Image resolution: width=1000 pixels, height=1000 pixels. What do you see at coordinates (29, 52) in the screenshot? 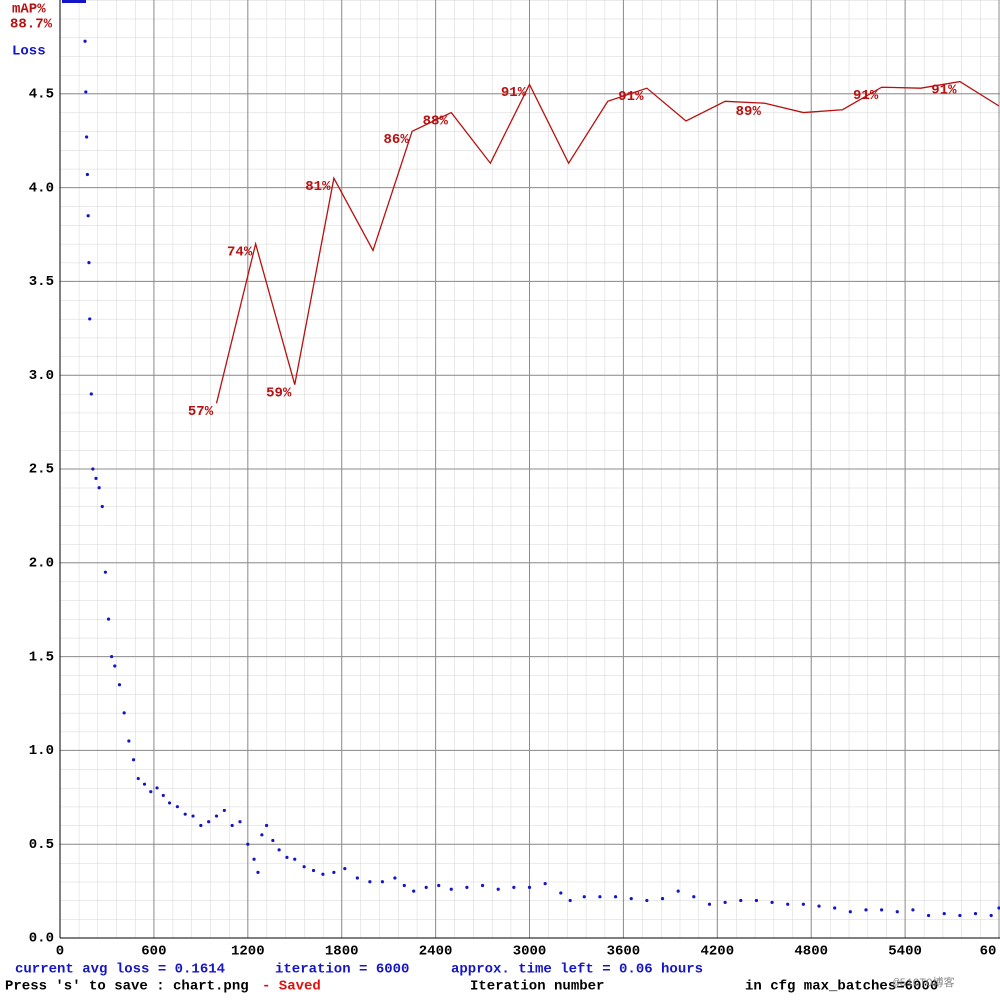
I see `y-axis-label: Loss` at bounding box center [29, 52].